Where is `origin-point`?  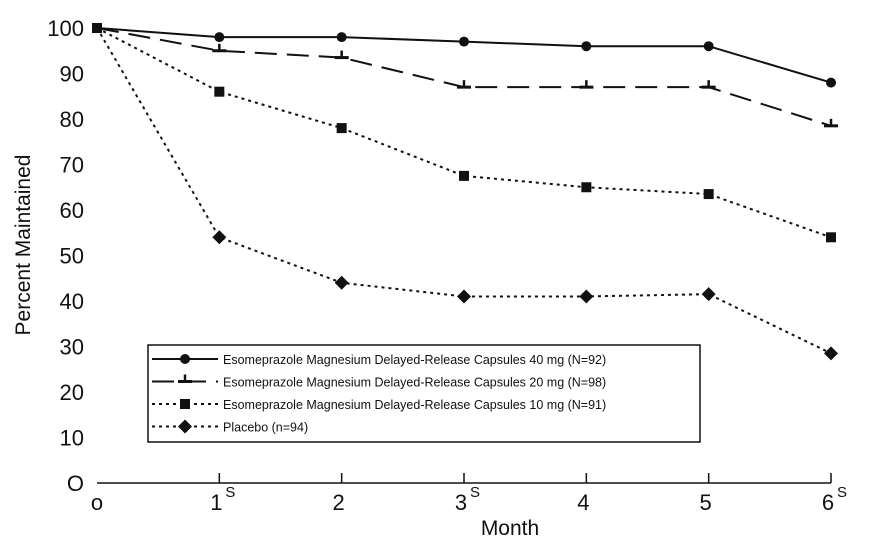 origin-point is located at coordinates (97, 28).